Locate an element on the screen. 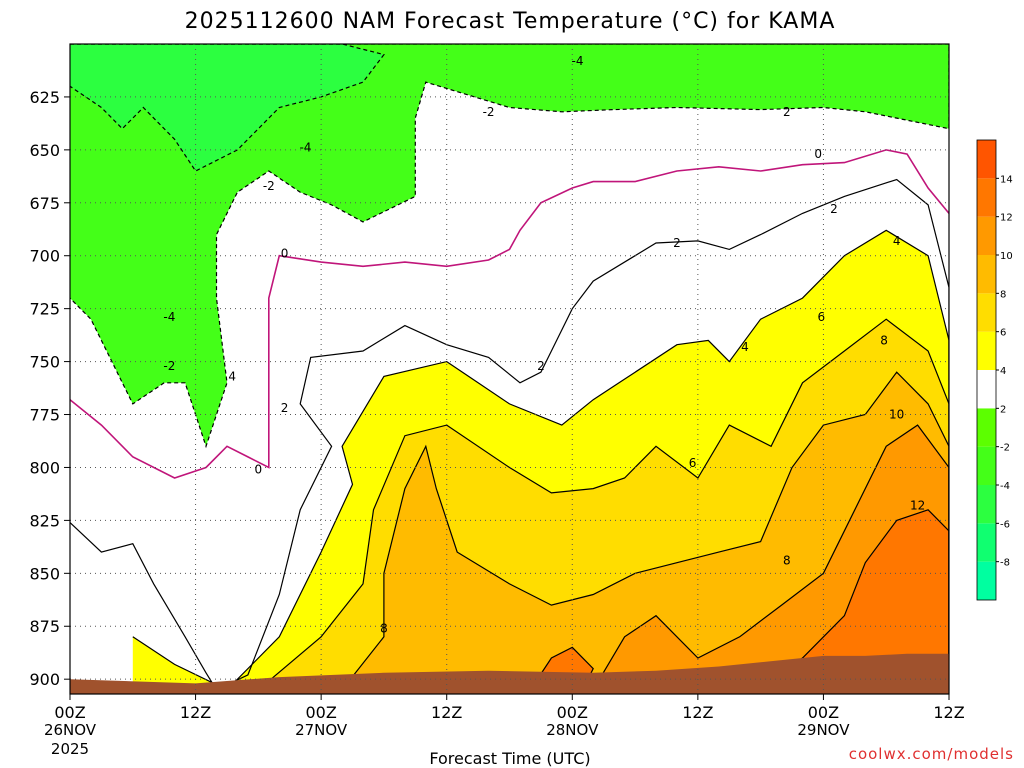 This screenshot has height=768, width=1024. colorbar-label: -8 is located at coordinates (1005, 563).